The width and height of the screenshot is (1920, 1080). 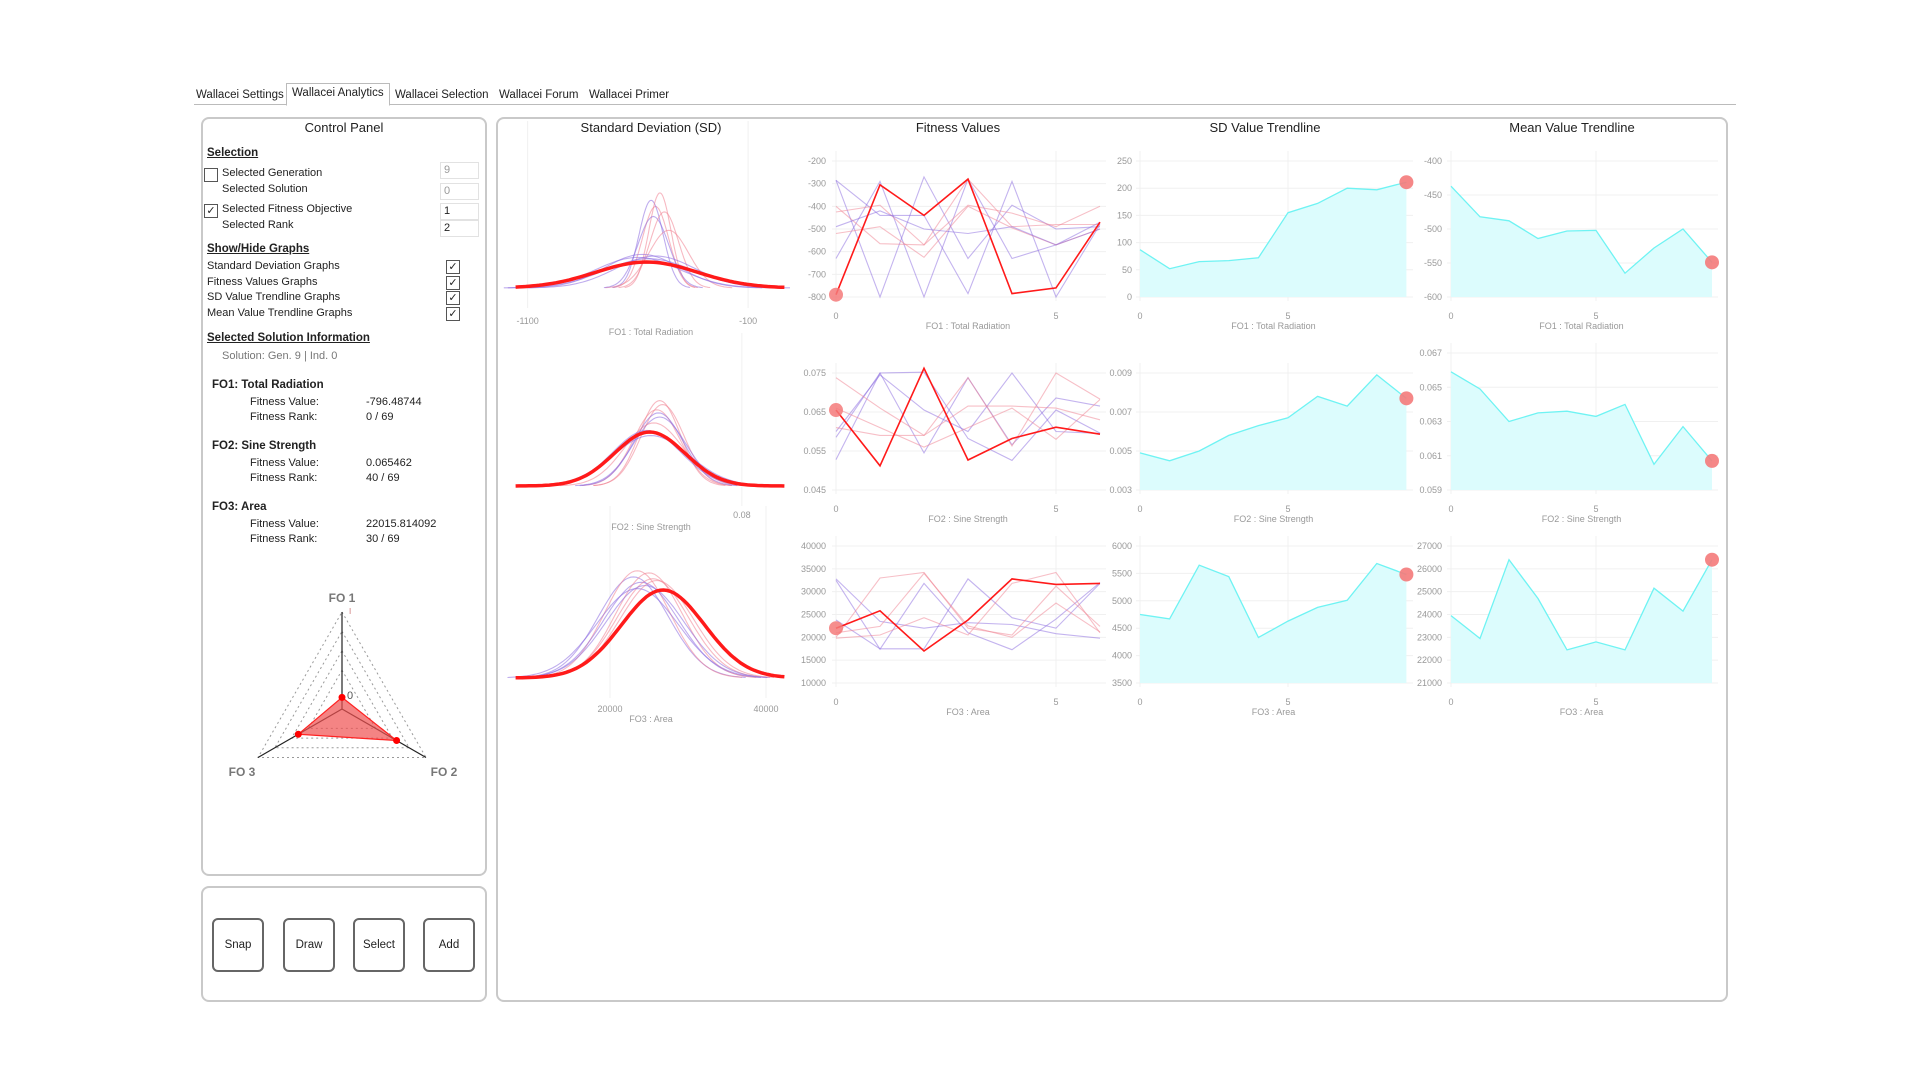 What do you see at coordinates (1124, 243) in the screenshot?
I see `y-tick-label: 100` at bounding box center [1124, 243].